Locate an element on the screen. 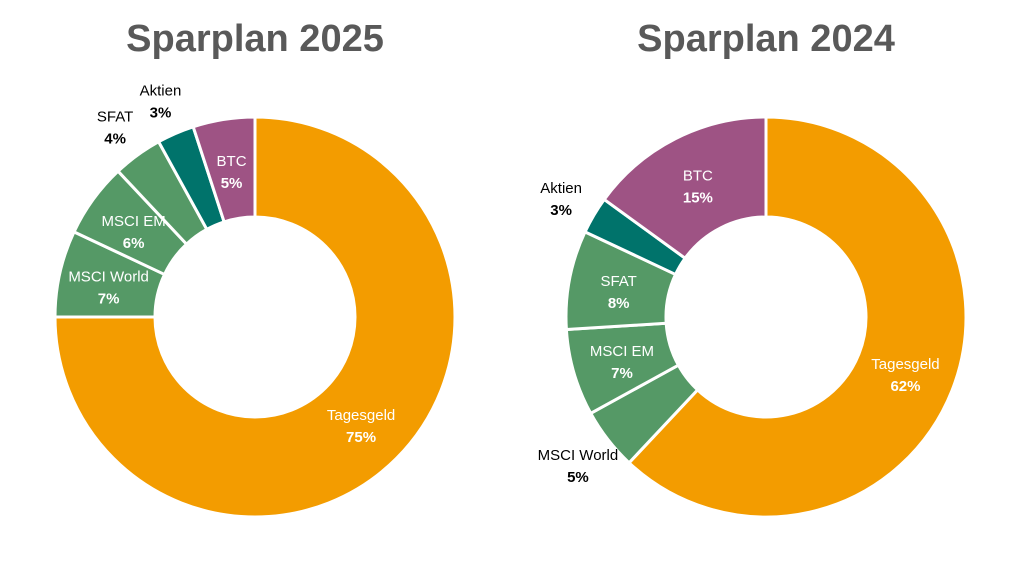 The image size is (1024, 567). data-label: BTC 5% is located at coordinates (232, 172).